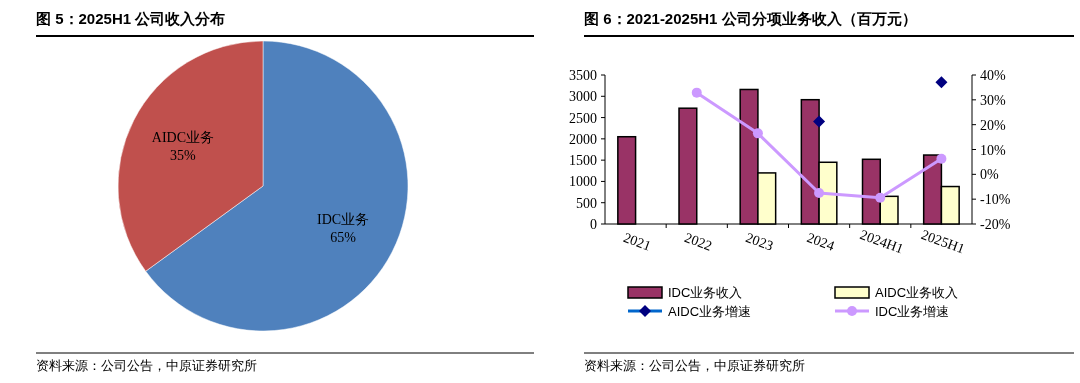  What do you see at coordinates (882, 242) in the screenshot?
I see `x-tick-label: 2024H1` at bounding box center [882, 242].